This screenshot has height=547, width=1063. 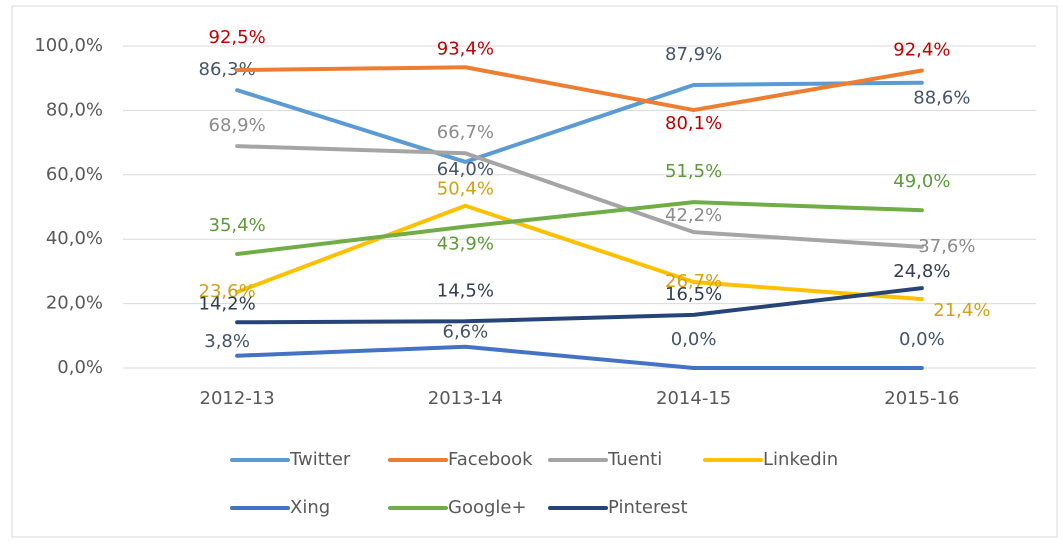 What do you see at coordinates (74, 109) in the screenshot?
I see `y-tick-label: 80,0%` at bounding box center [74, 109].